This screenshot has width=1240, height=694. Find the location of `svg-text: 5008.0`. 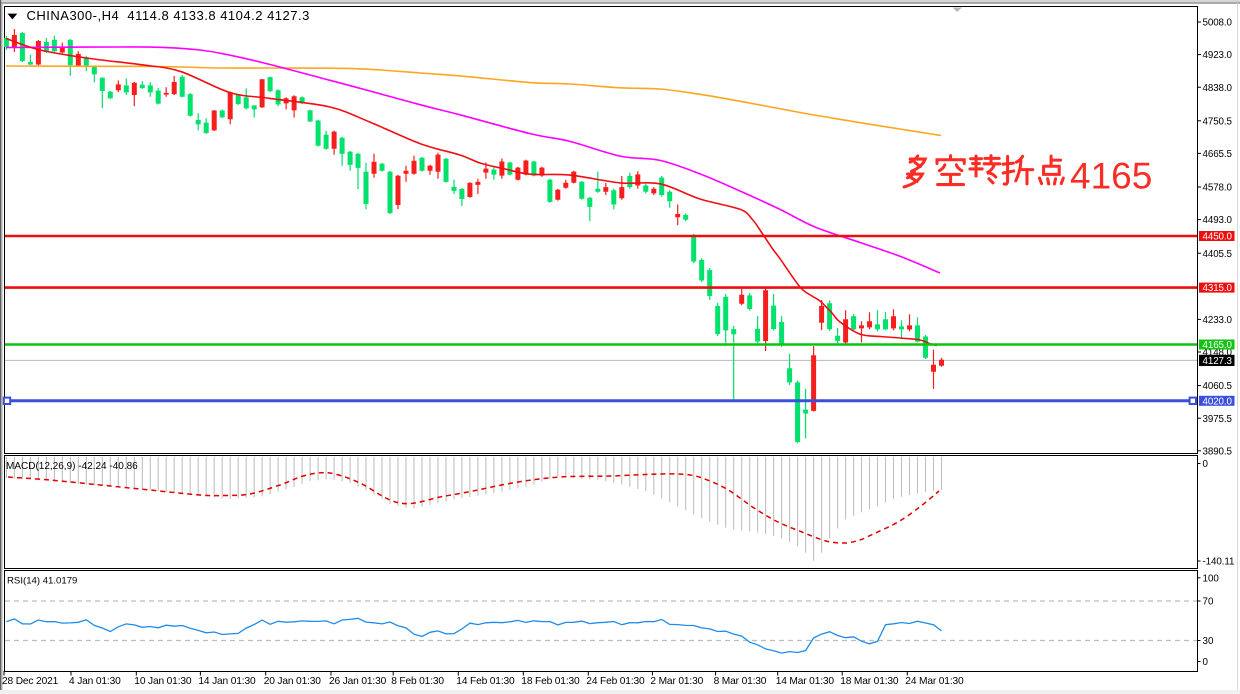

svg-text: 5008.0 is located at coordinates (1218, 23).